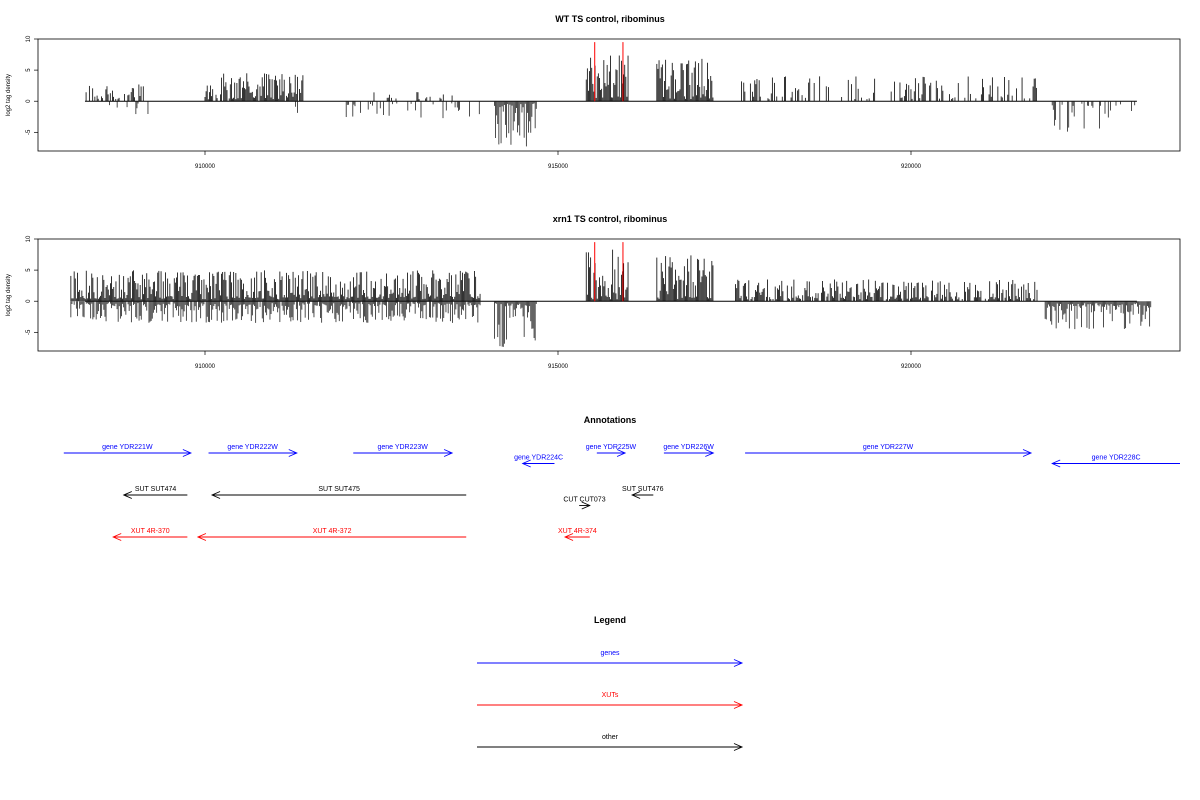 The image size is (1200, 800). What do you see at coordinates (610, 620) in the screenshot?
I see `legend-title: Legend` at bounding box center [610, 620].